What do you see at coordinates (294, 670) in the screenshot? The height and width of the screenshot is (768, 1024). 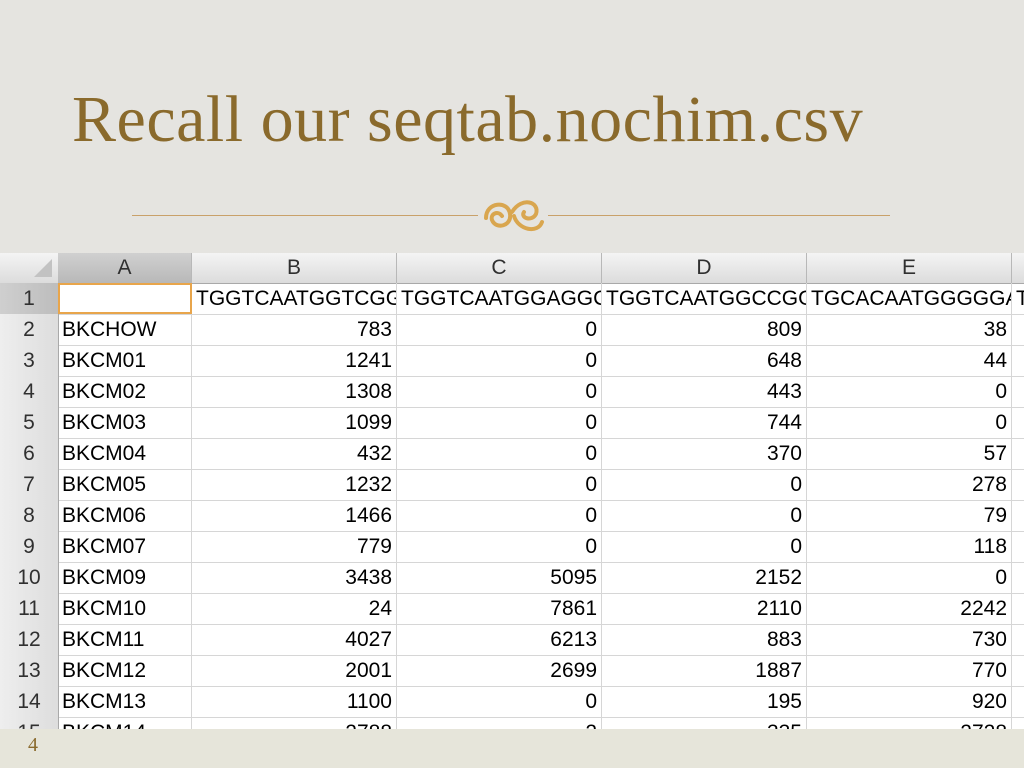 I see `count-cell: 2001` at bounding box center [294, 670].